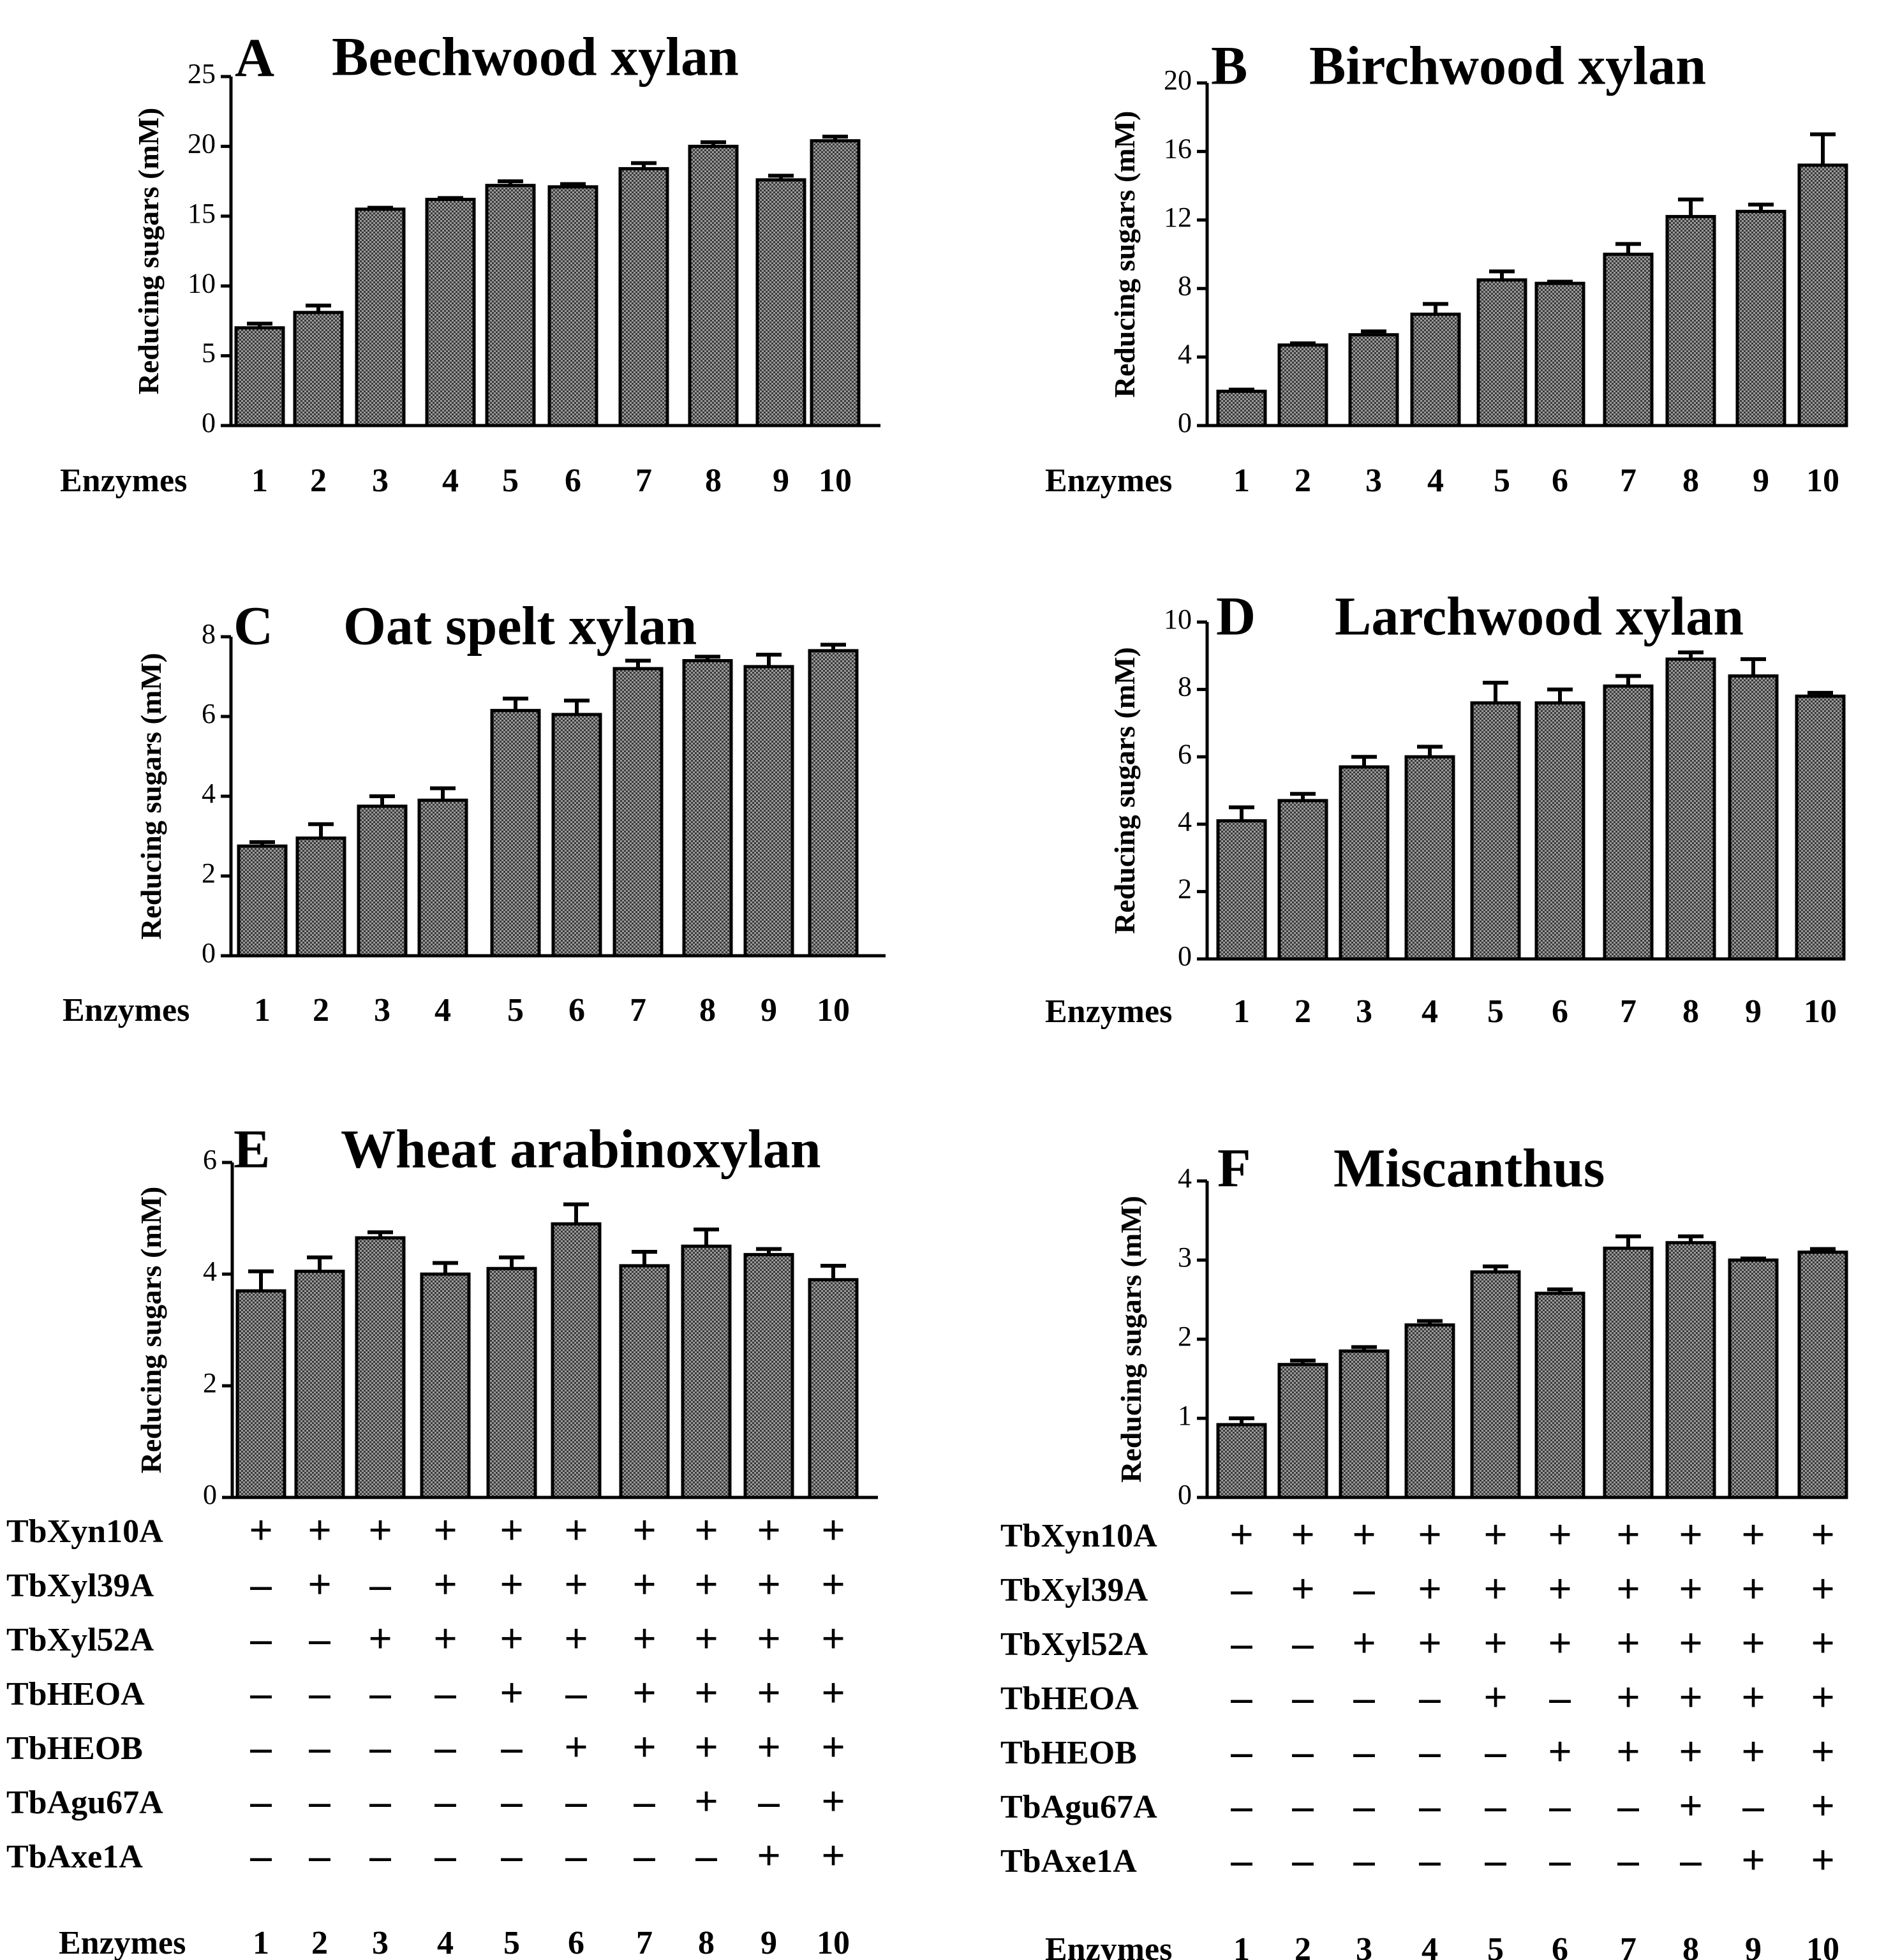  I want to click on x-tick-label: 3, so click(1374, 481).